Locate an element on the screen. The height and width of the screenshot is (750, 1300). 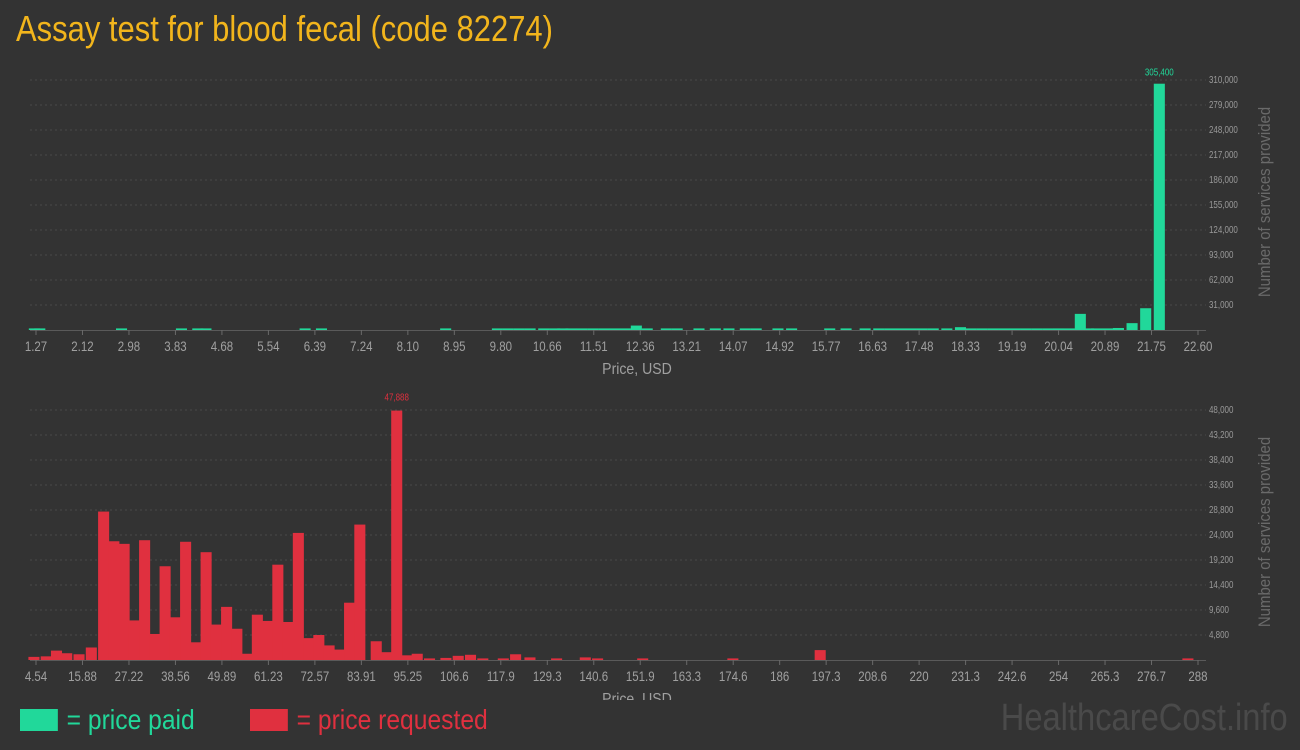
x-tick-label: 14.92 is located at coordinates (779, 346).